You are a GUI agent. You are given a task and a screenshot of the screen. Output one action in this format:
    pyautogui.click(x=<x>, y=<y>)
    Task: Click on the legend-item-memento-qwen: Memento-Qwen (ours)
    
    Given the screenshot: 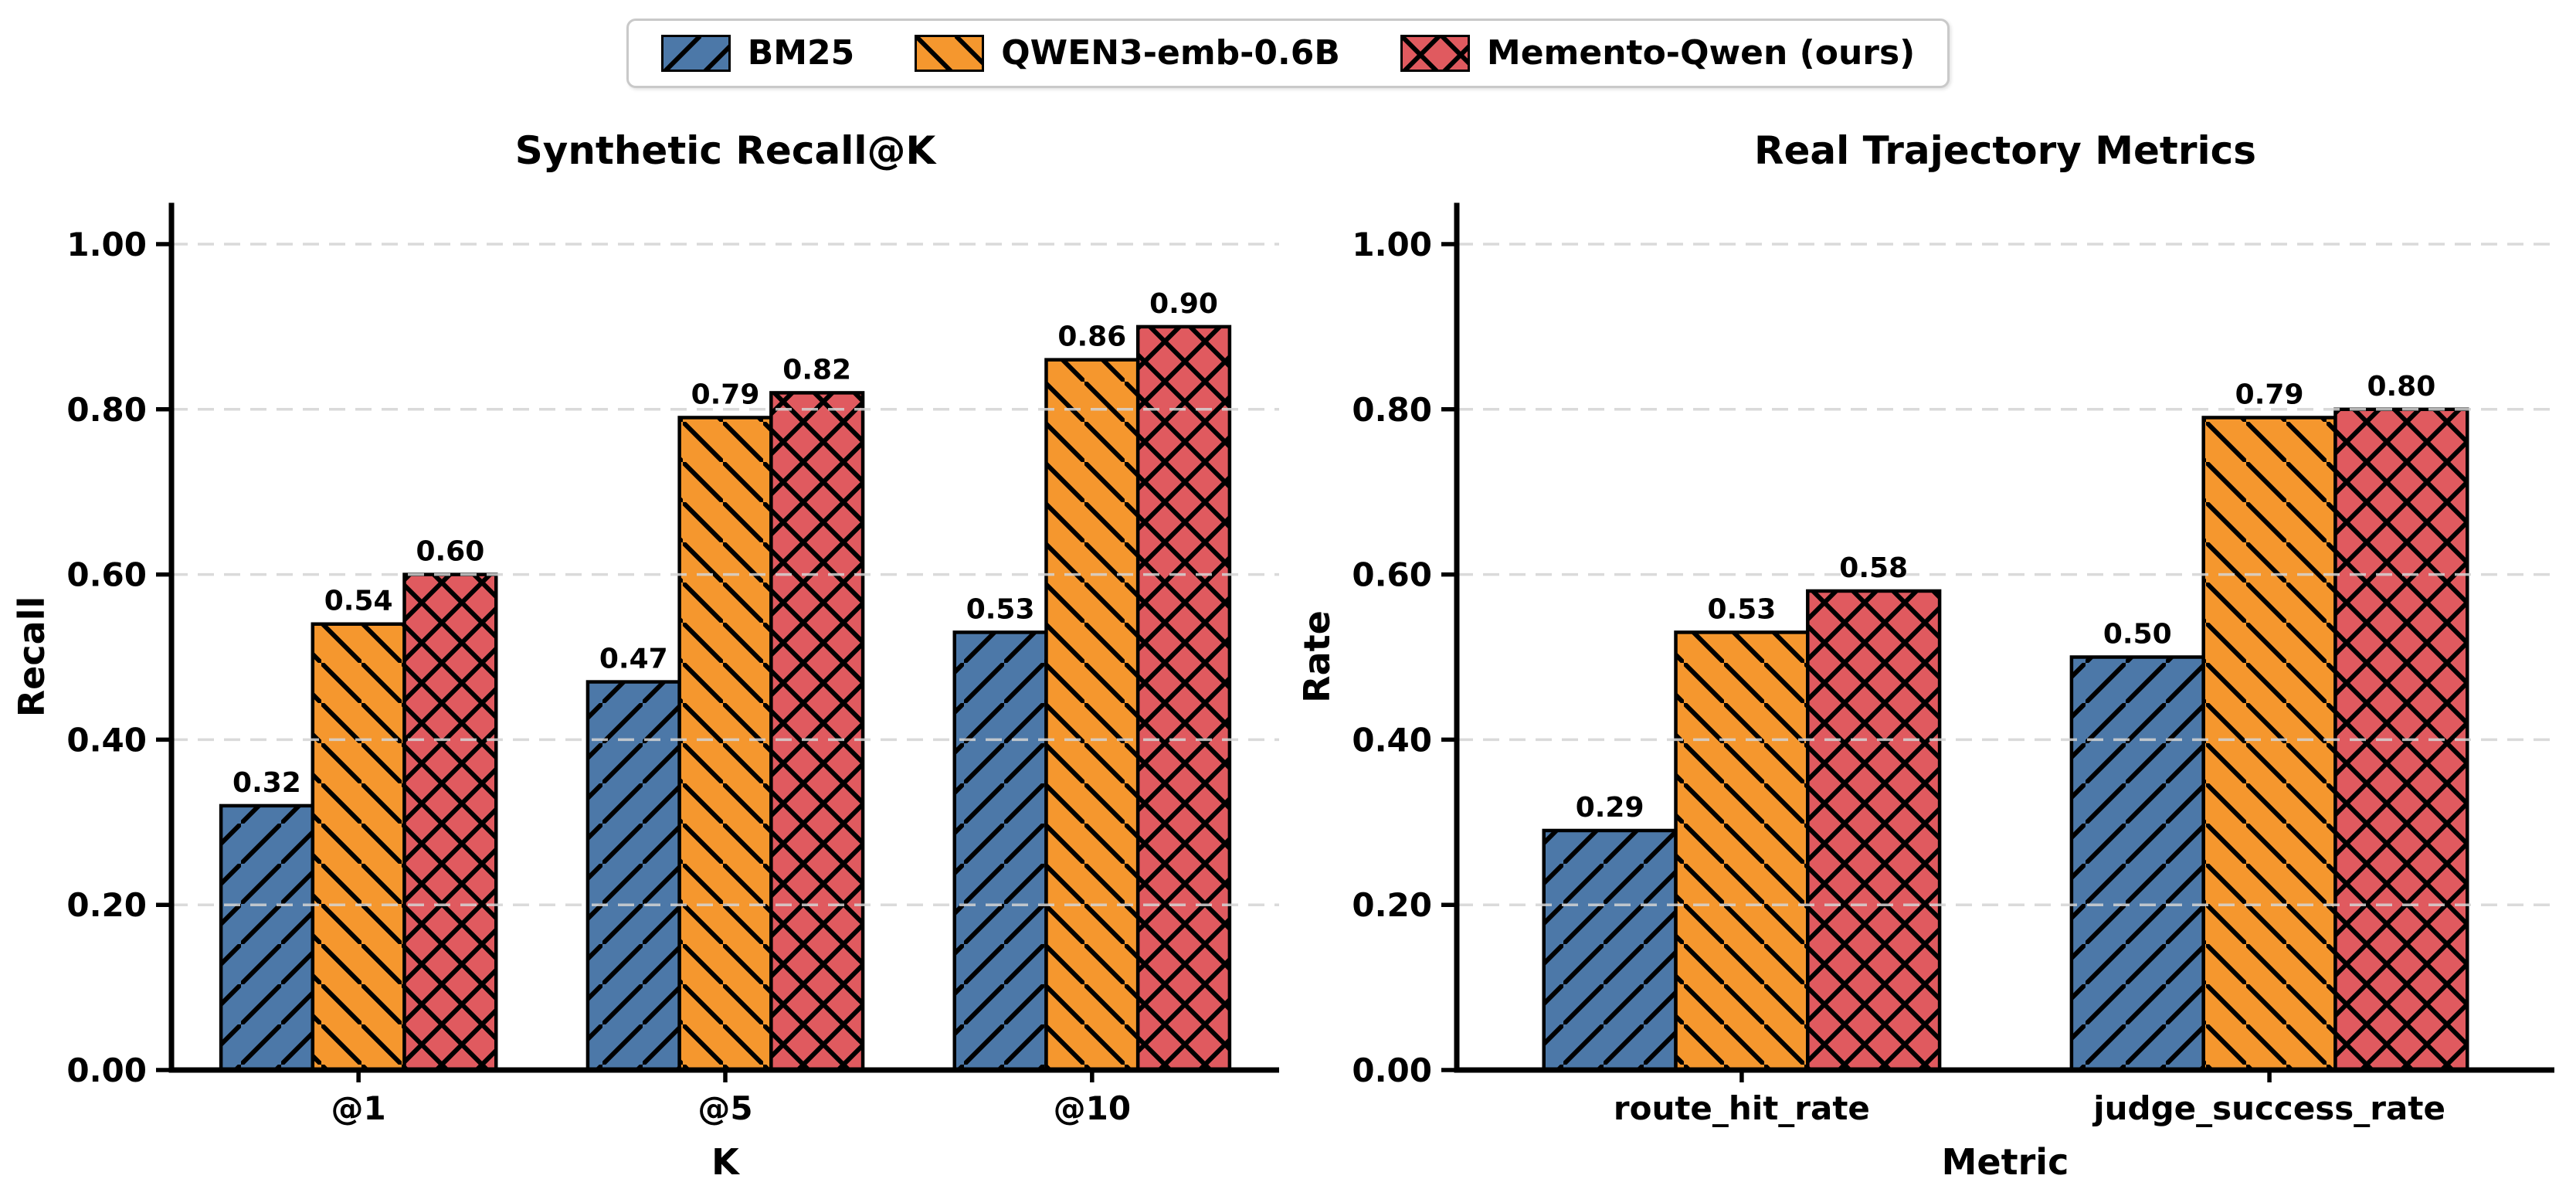 What is the action you would take?
    pyautogui.click(x=1657, y=53)
    